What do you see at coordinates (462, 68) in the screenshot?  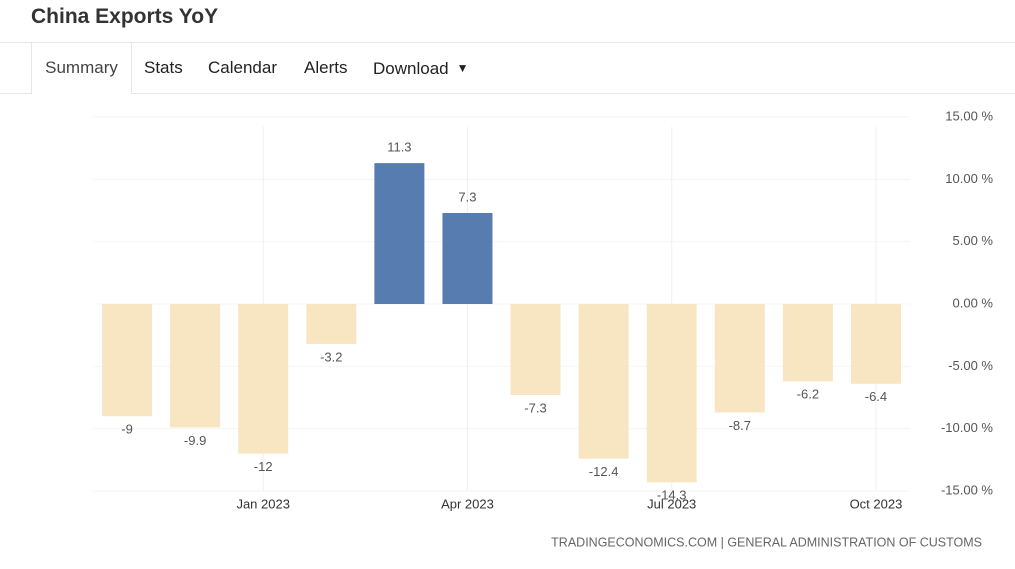 I see `dropdown-caret: ▼` at bounding box center [462, 68].